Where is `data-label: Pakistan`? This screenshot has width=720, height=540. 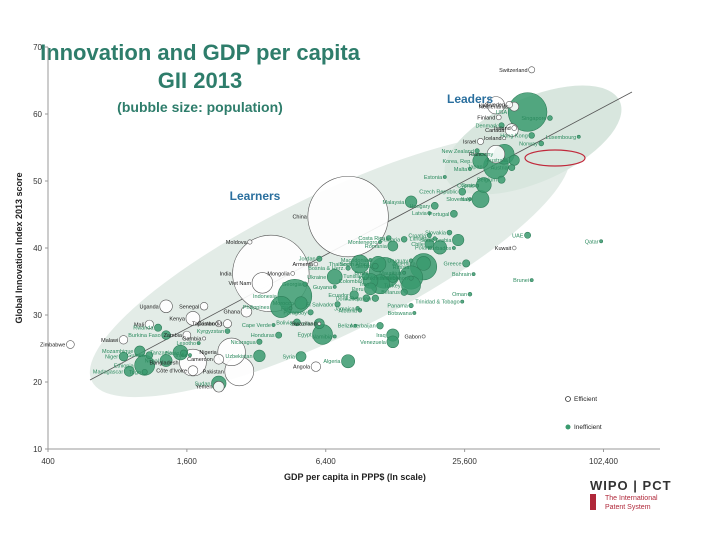
data-label: Pakistan is located at coordinates (213, 372).